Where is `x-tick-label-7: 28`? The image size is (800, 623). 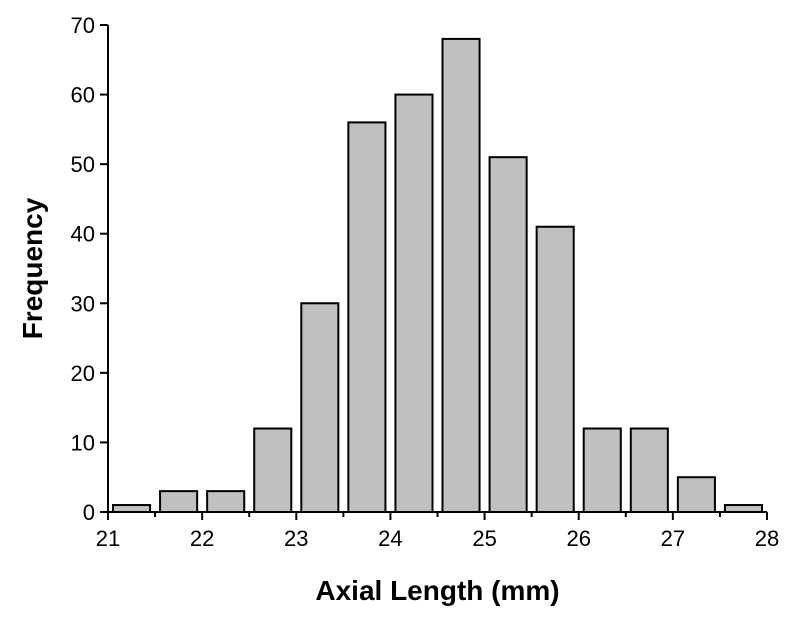
x-tick-label-7: 28 is located at coordinates (767, 538).